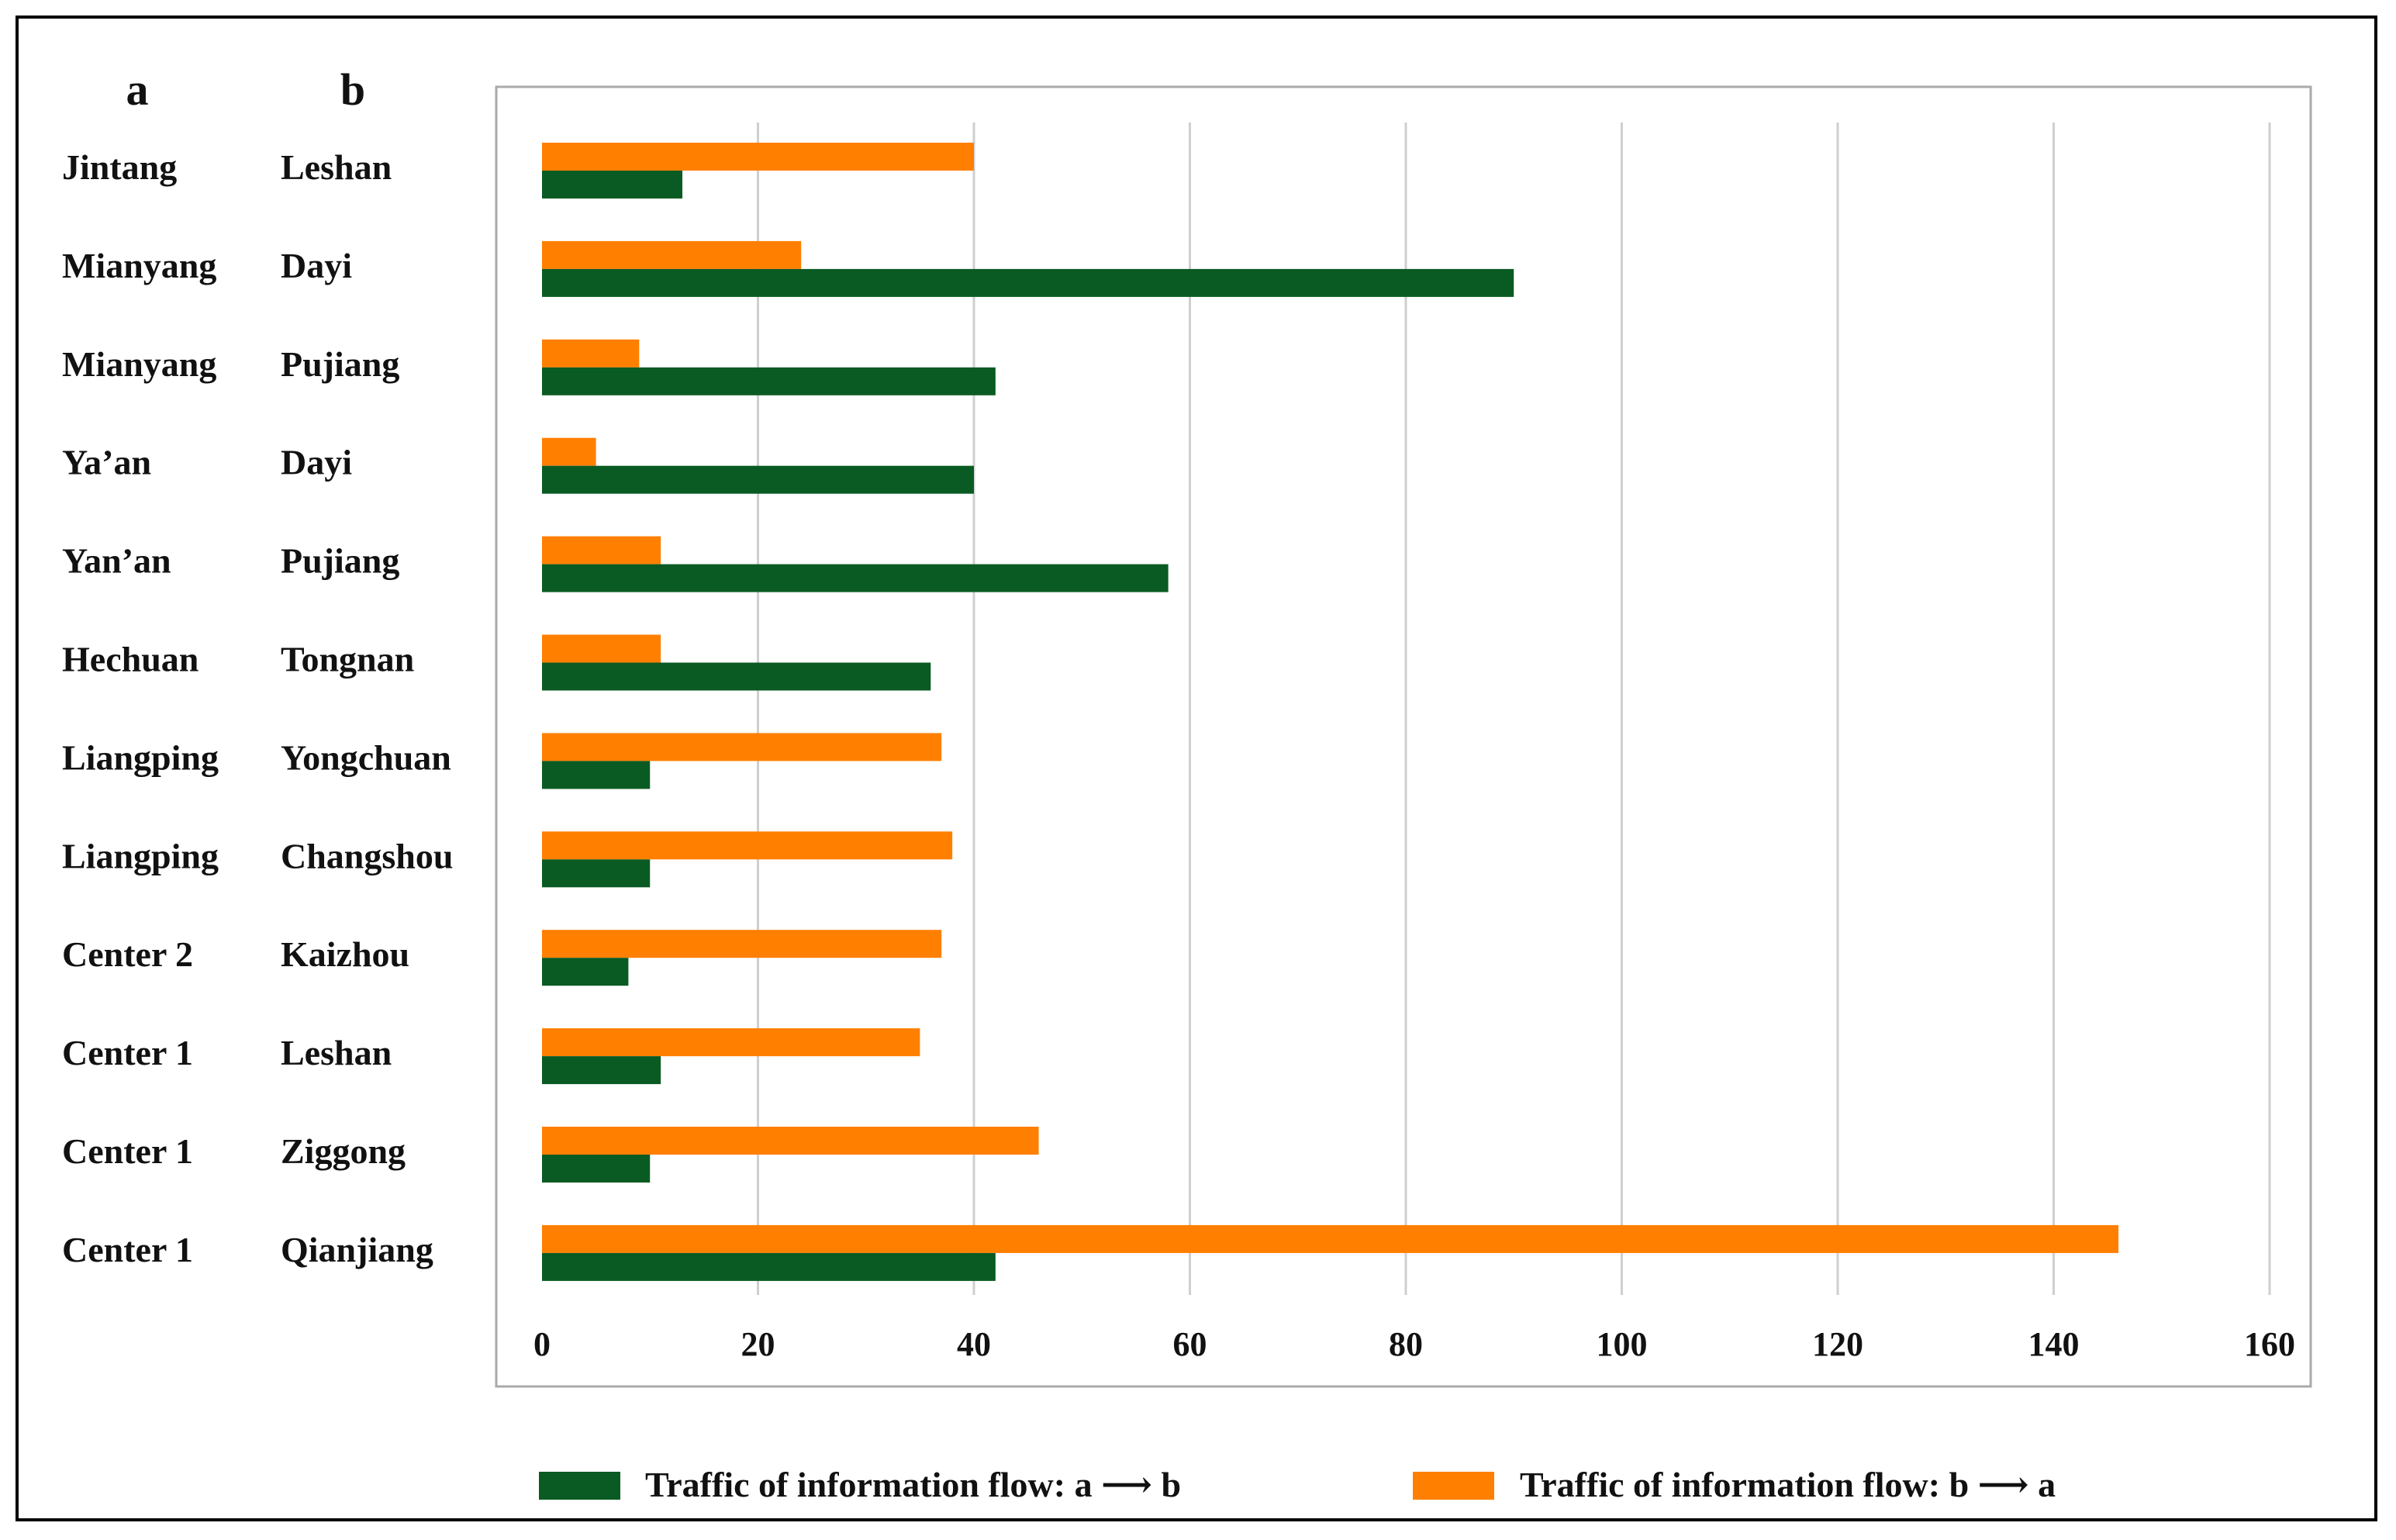  Describe the element at coordinates (1837, 1344) in the screenshot. I see `x-tick-label-120: 120` at that location.